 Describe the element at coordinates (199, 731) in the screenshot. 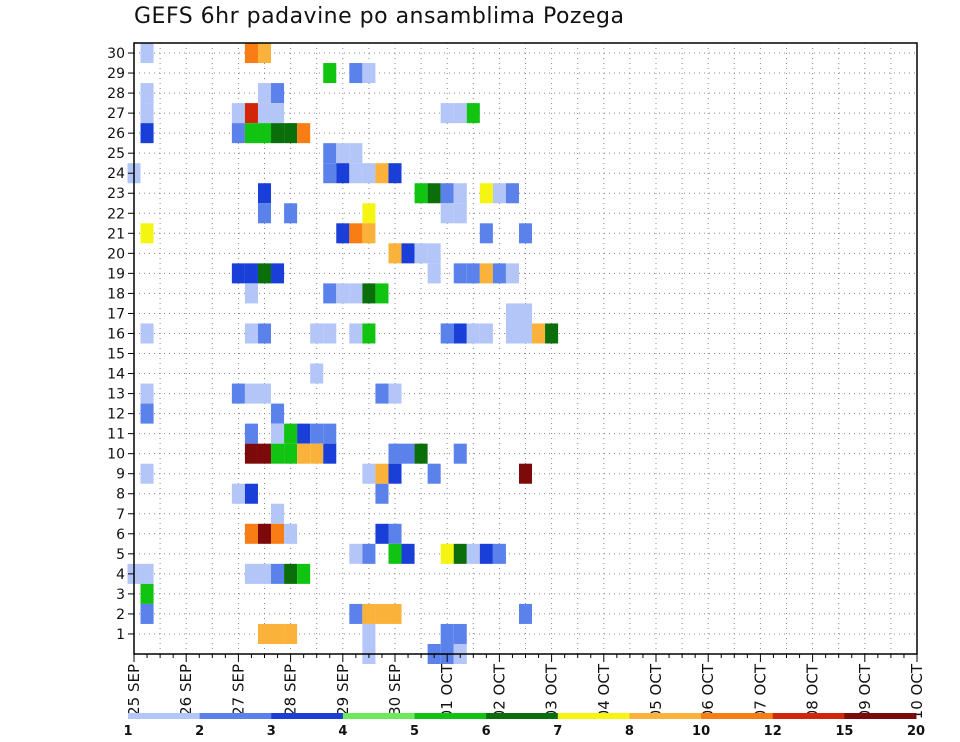

I see `colorbar-label: 2` at that location.